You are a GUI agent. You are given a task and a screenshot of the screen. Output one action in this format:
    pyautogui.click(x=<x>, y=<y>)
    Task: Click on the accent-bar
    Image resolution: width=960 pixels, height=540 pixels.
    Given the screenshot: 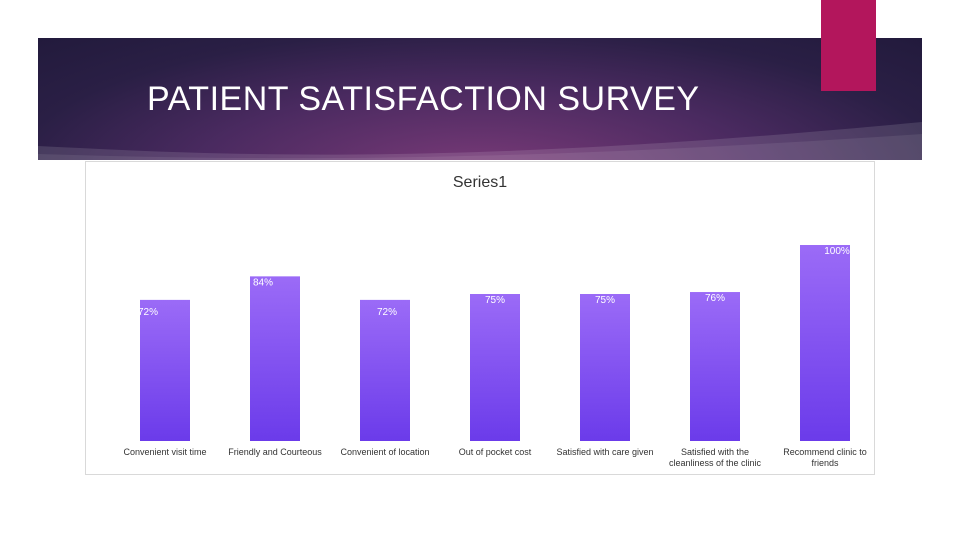 What is the action you would take?
    pyautogui.click(x=848, y=45)
    